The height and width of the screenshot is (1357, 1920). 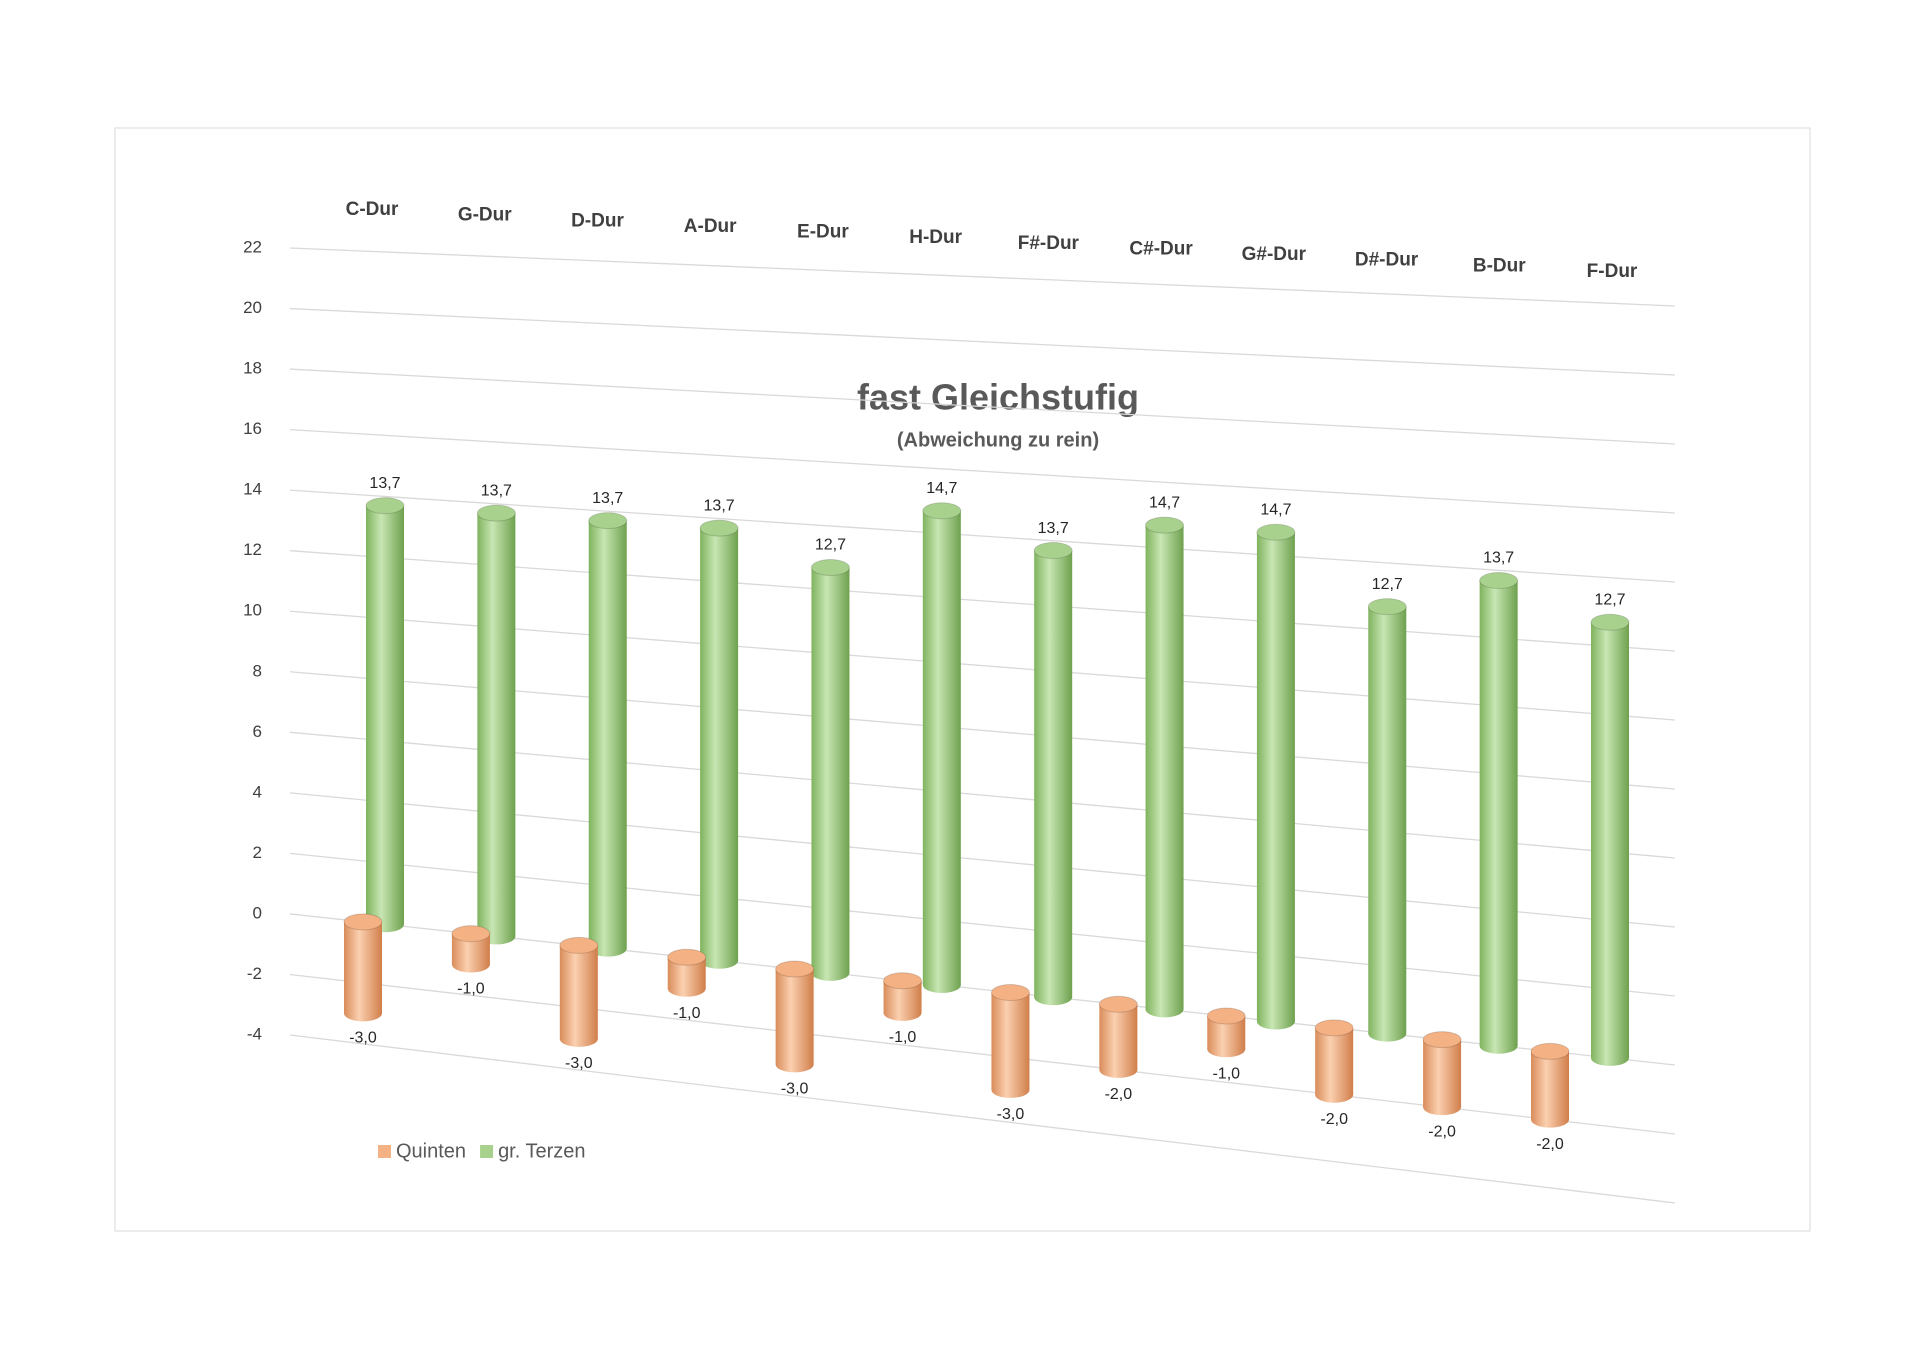 I want to click on x-tick-label: F#-Dur, so click(x=1049, y=243).